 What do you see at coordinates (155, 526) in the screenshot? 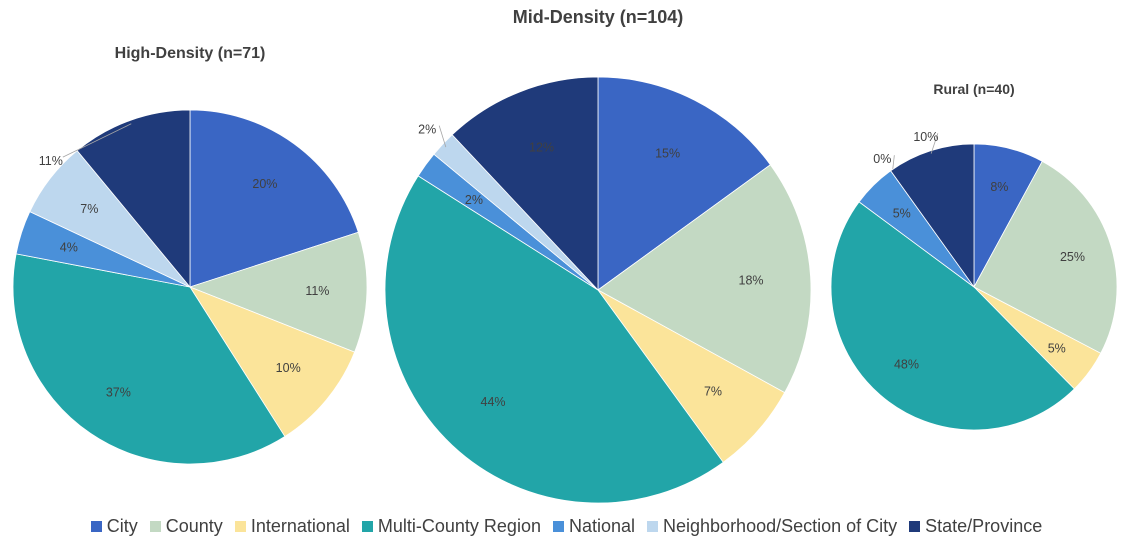
I see `legend-swatch-county` at bounding box center [155, 526].